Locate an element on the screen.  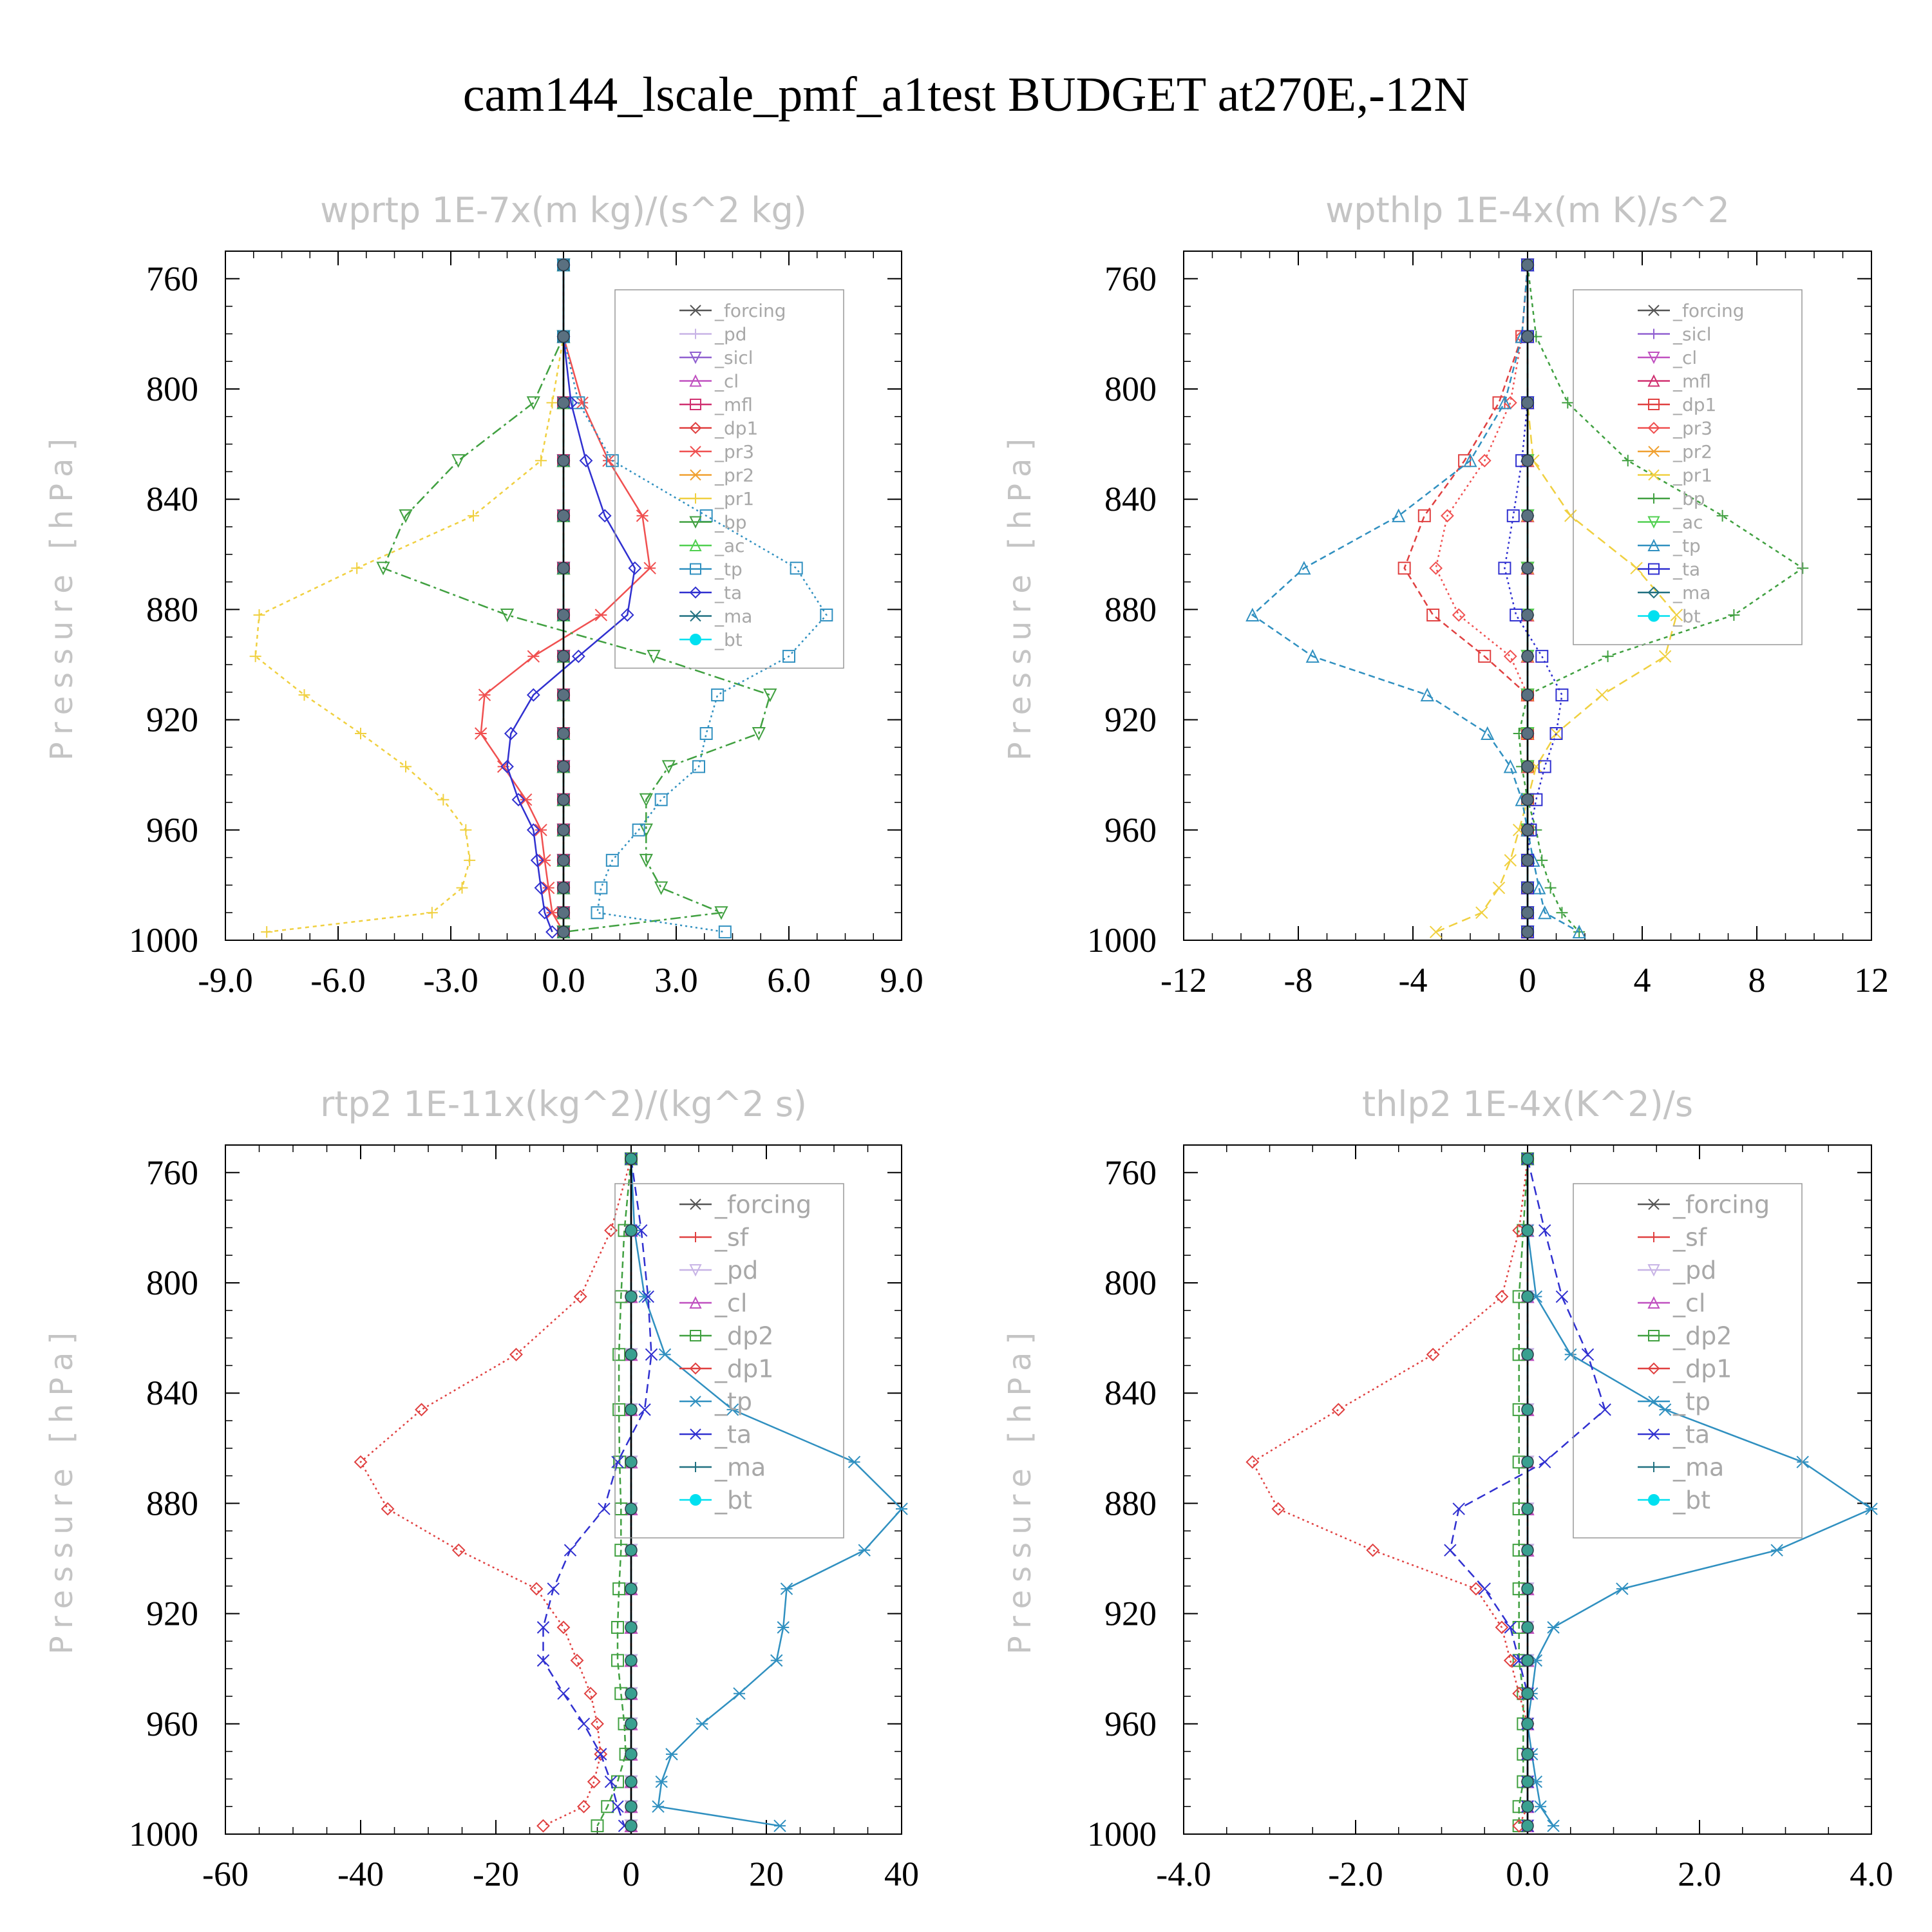
y-tick-label: 880 is located at coordinates (172, 609).